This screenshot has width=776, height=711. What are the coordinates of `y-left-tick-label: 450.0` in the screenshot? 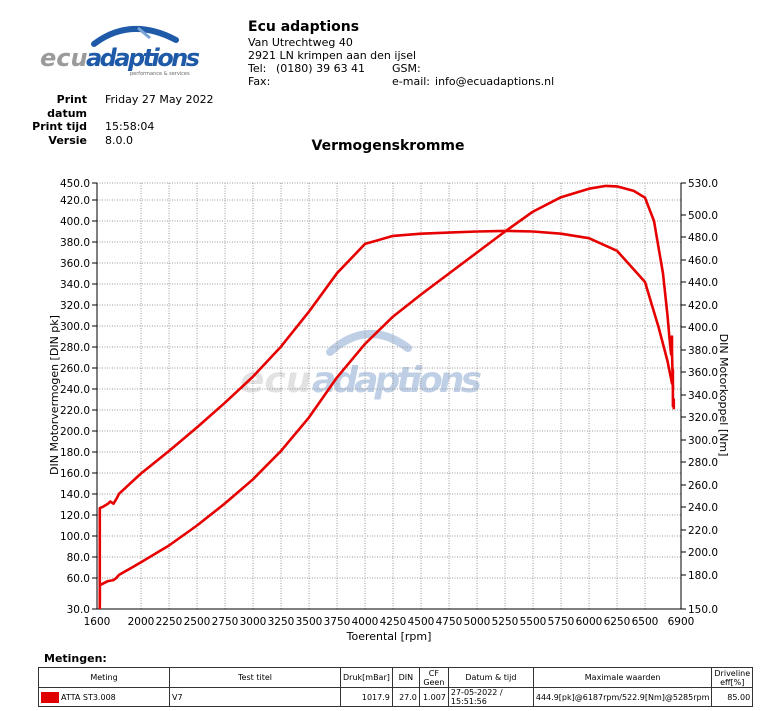 It's located at (75, 184).